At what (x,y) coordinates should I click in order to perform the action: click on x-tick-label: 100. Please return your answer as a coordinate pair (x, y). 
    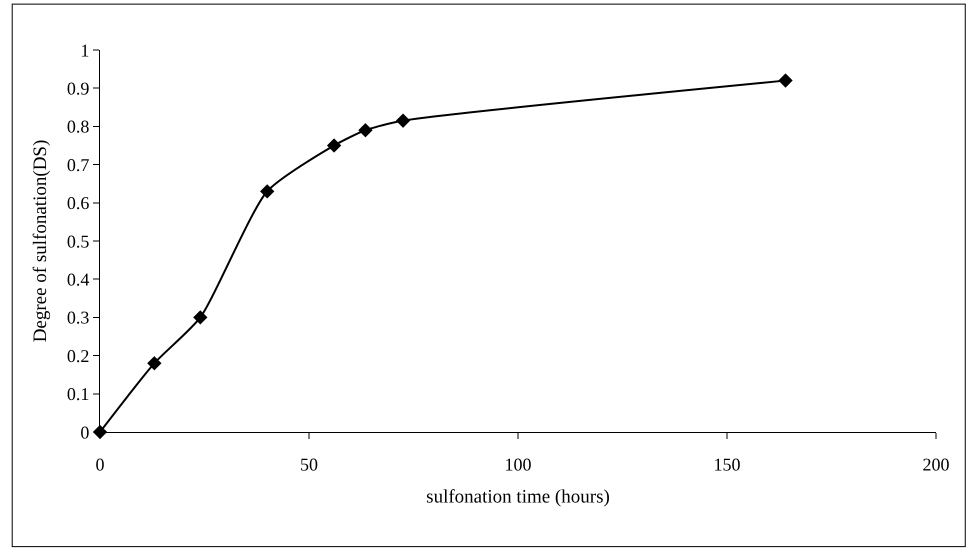
    Looking at the image, I should click on (518, 464).